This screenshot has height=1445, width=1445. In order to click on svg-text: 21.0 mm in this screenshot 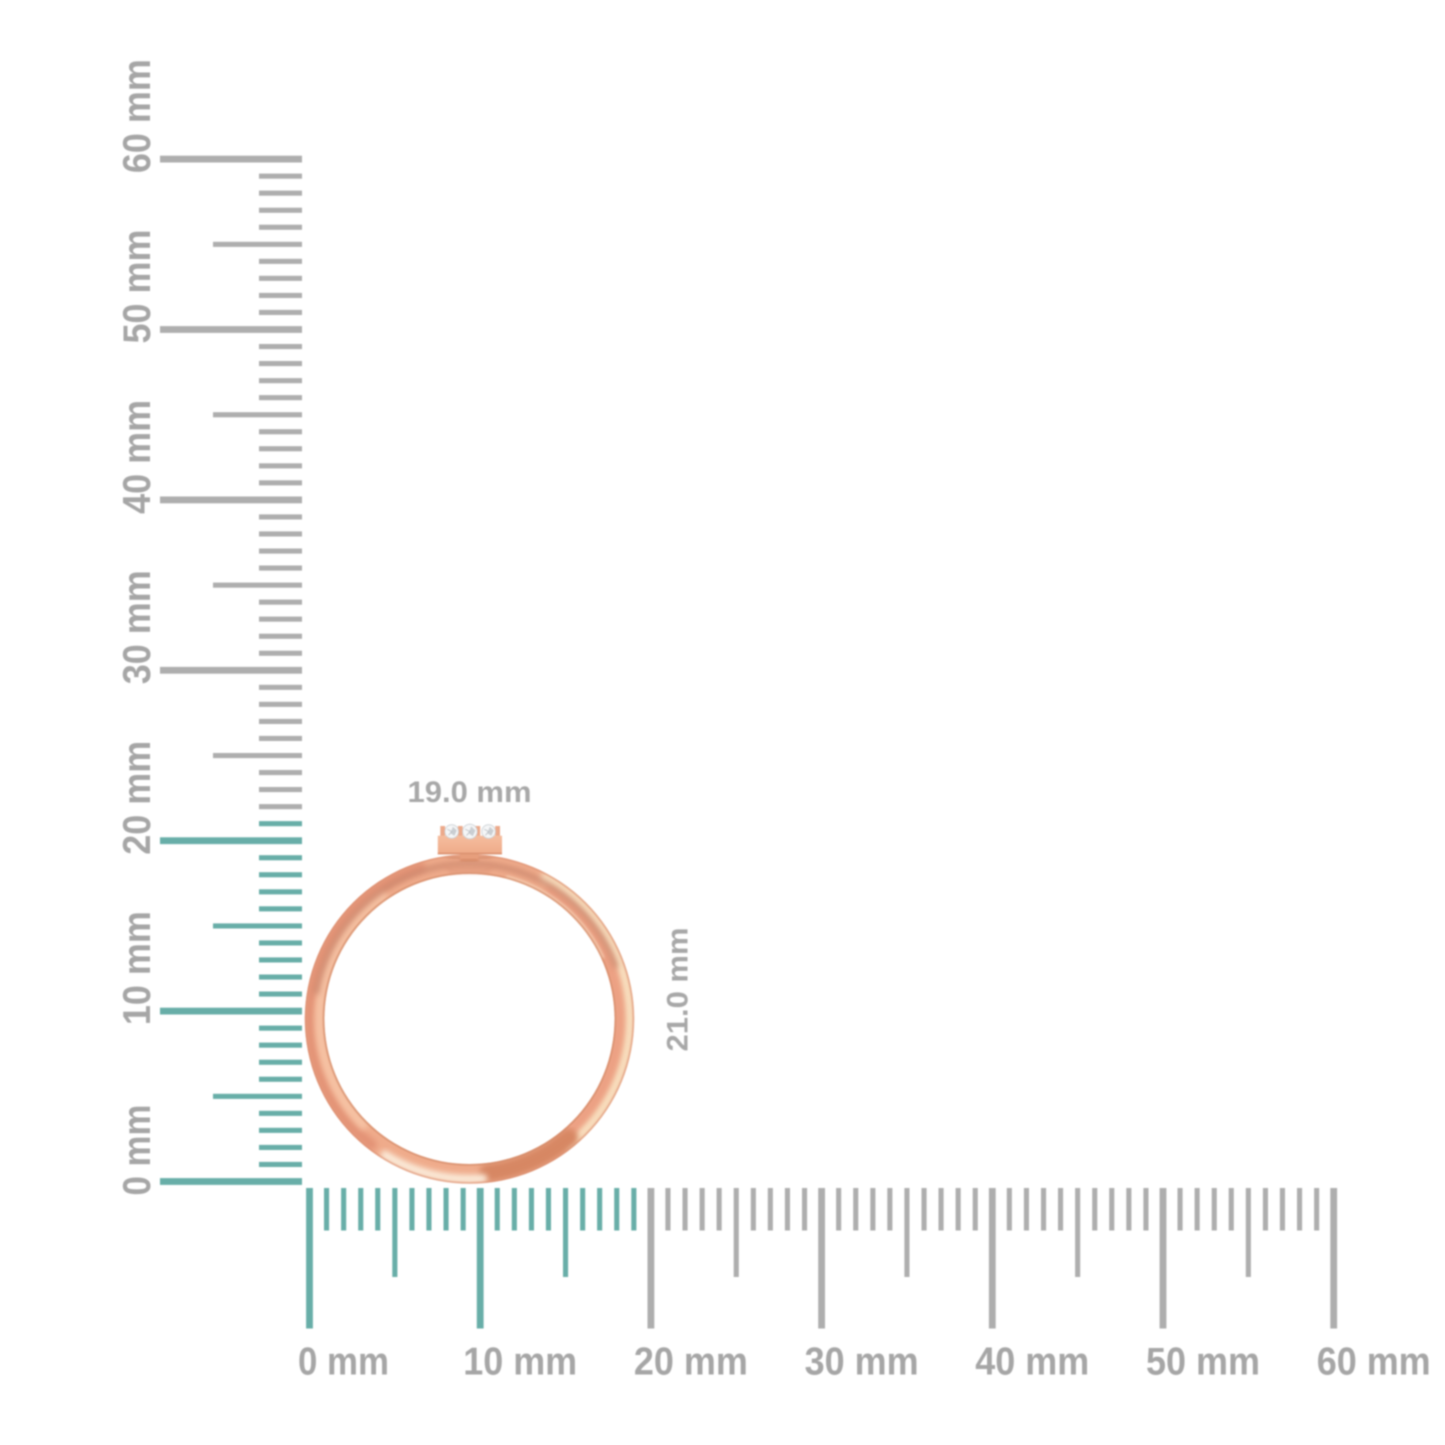, I will do `click(678, 990)`.